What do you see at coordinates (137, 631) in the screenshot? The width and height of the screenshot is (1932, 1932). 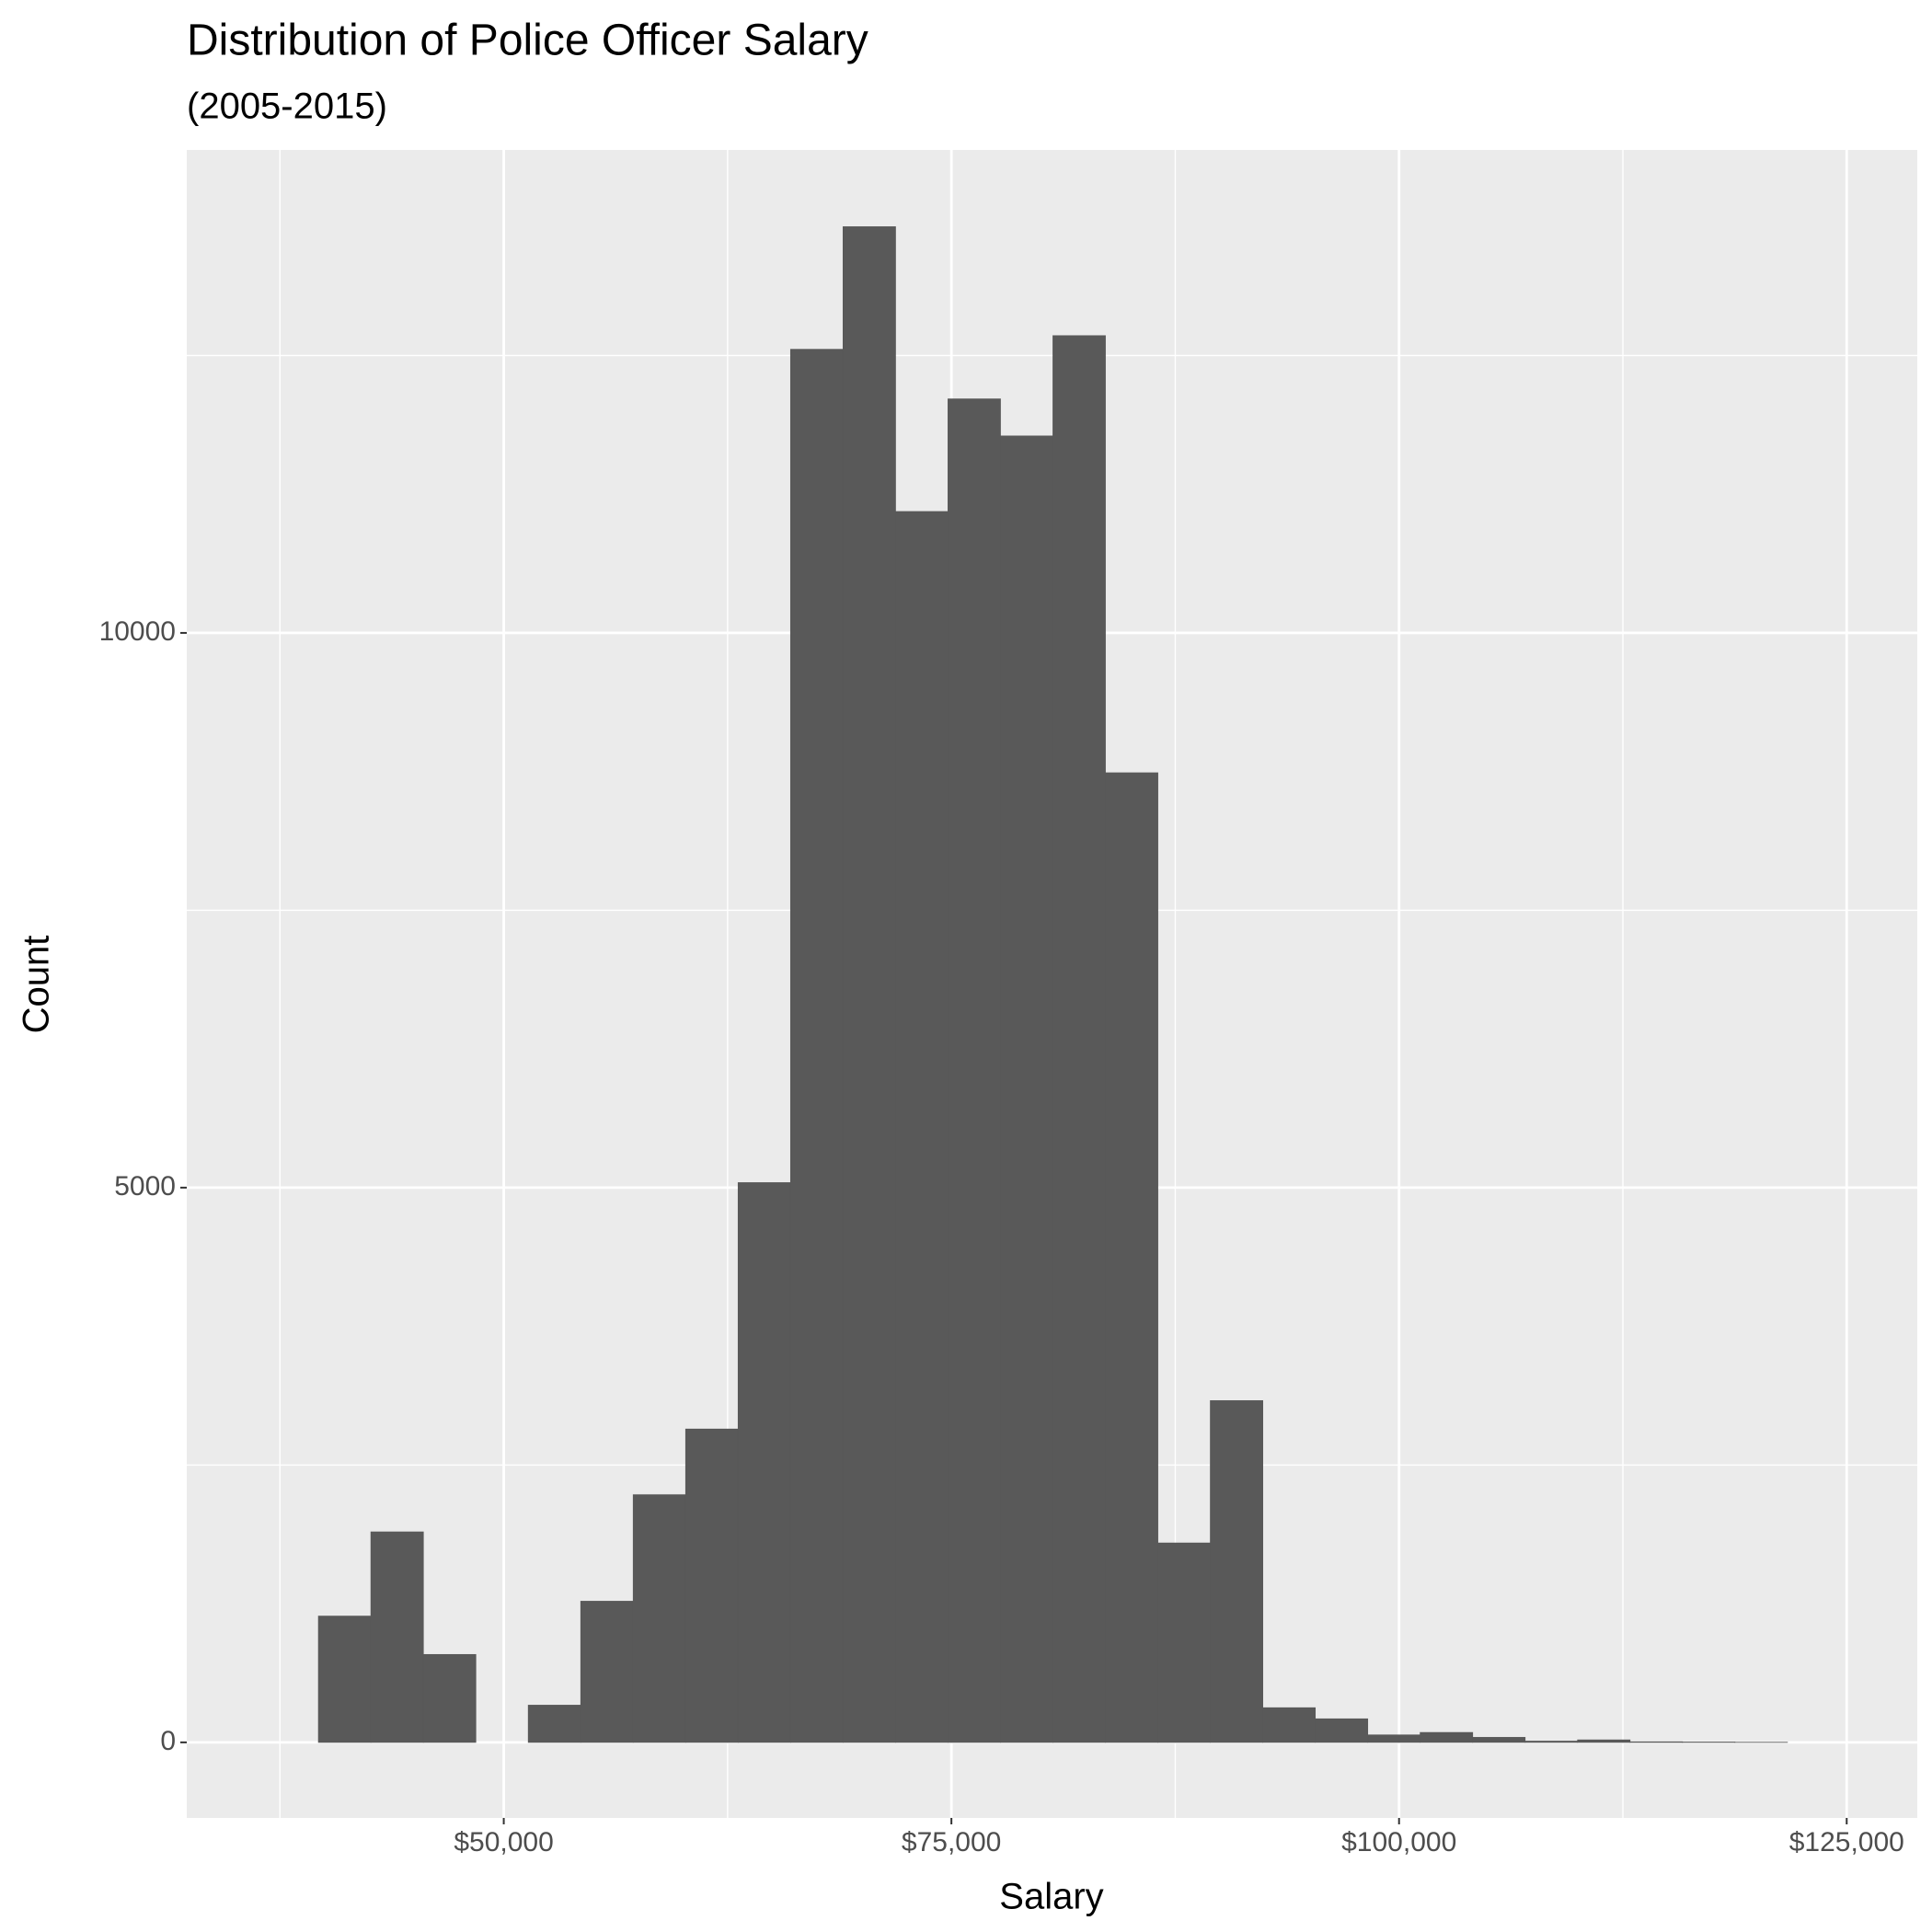 I see `y-tick-label: 10000` at bounding box center [137, 631].